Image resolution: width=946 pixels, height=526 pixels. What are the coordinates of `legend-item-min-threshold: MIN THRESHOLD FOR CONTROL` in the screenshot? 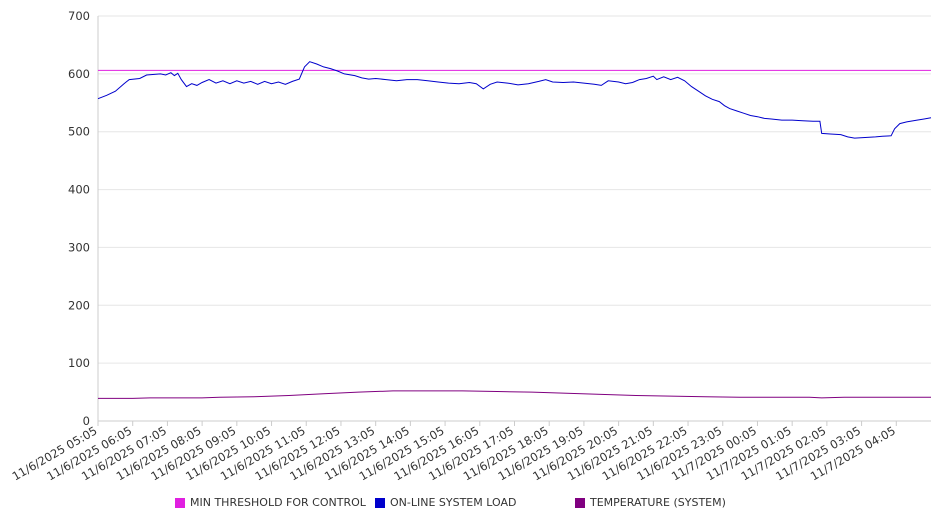 It's located at (270, 502).